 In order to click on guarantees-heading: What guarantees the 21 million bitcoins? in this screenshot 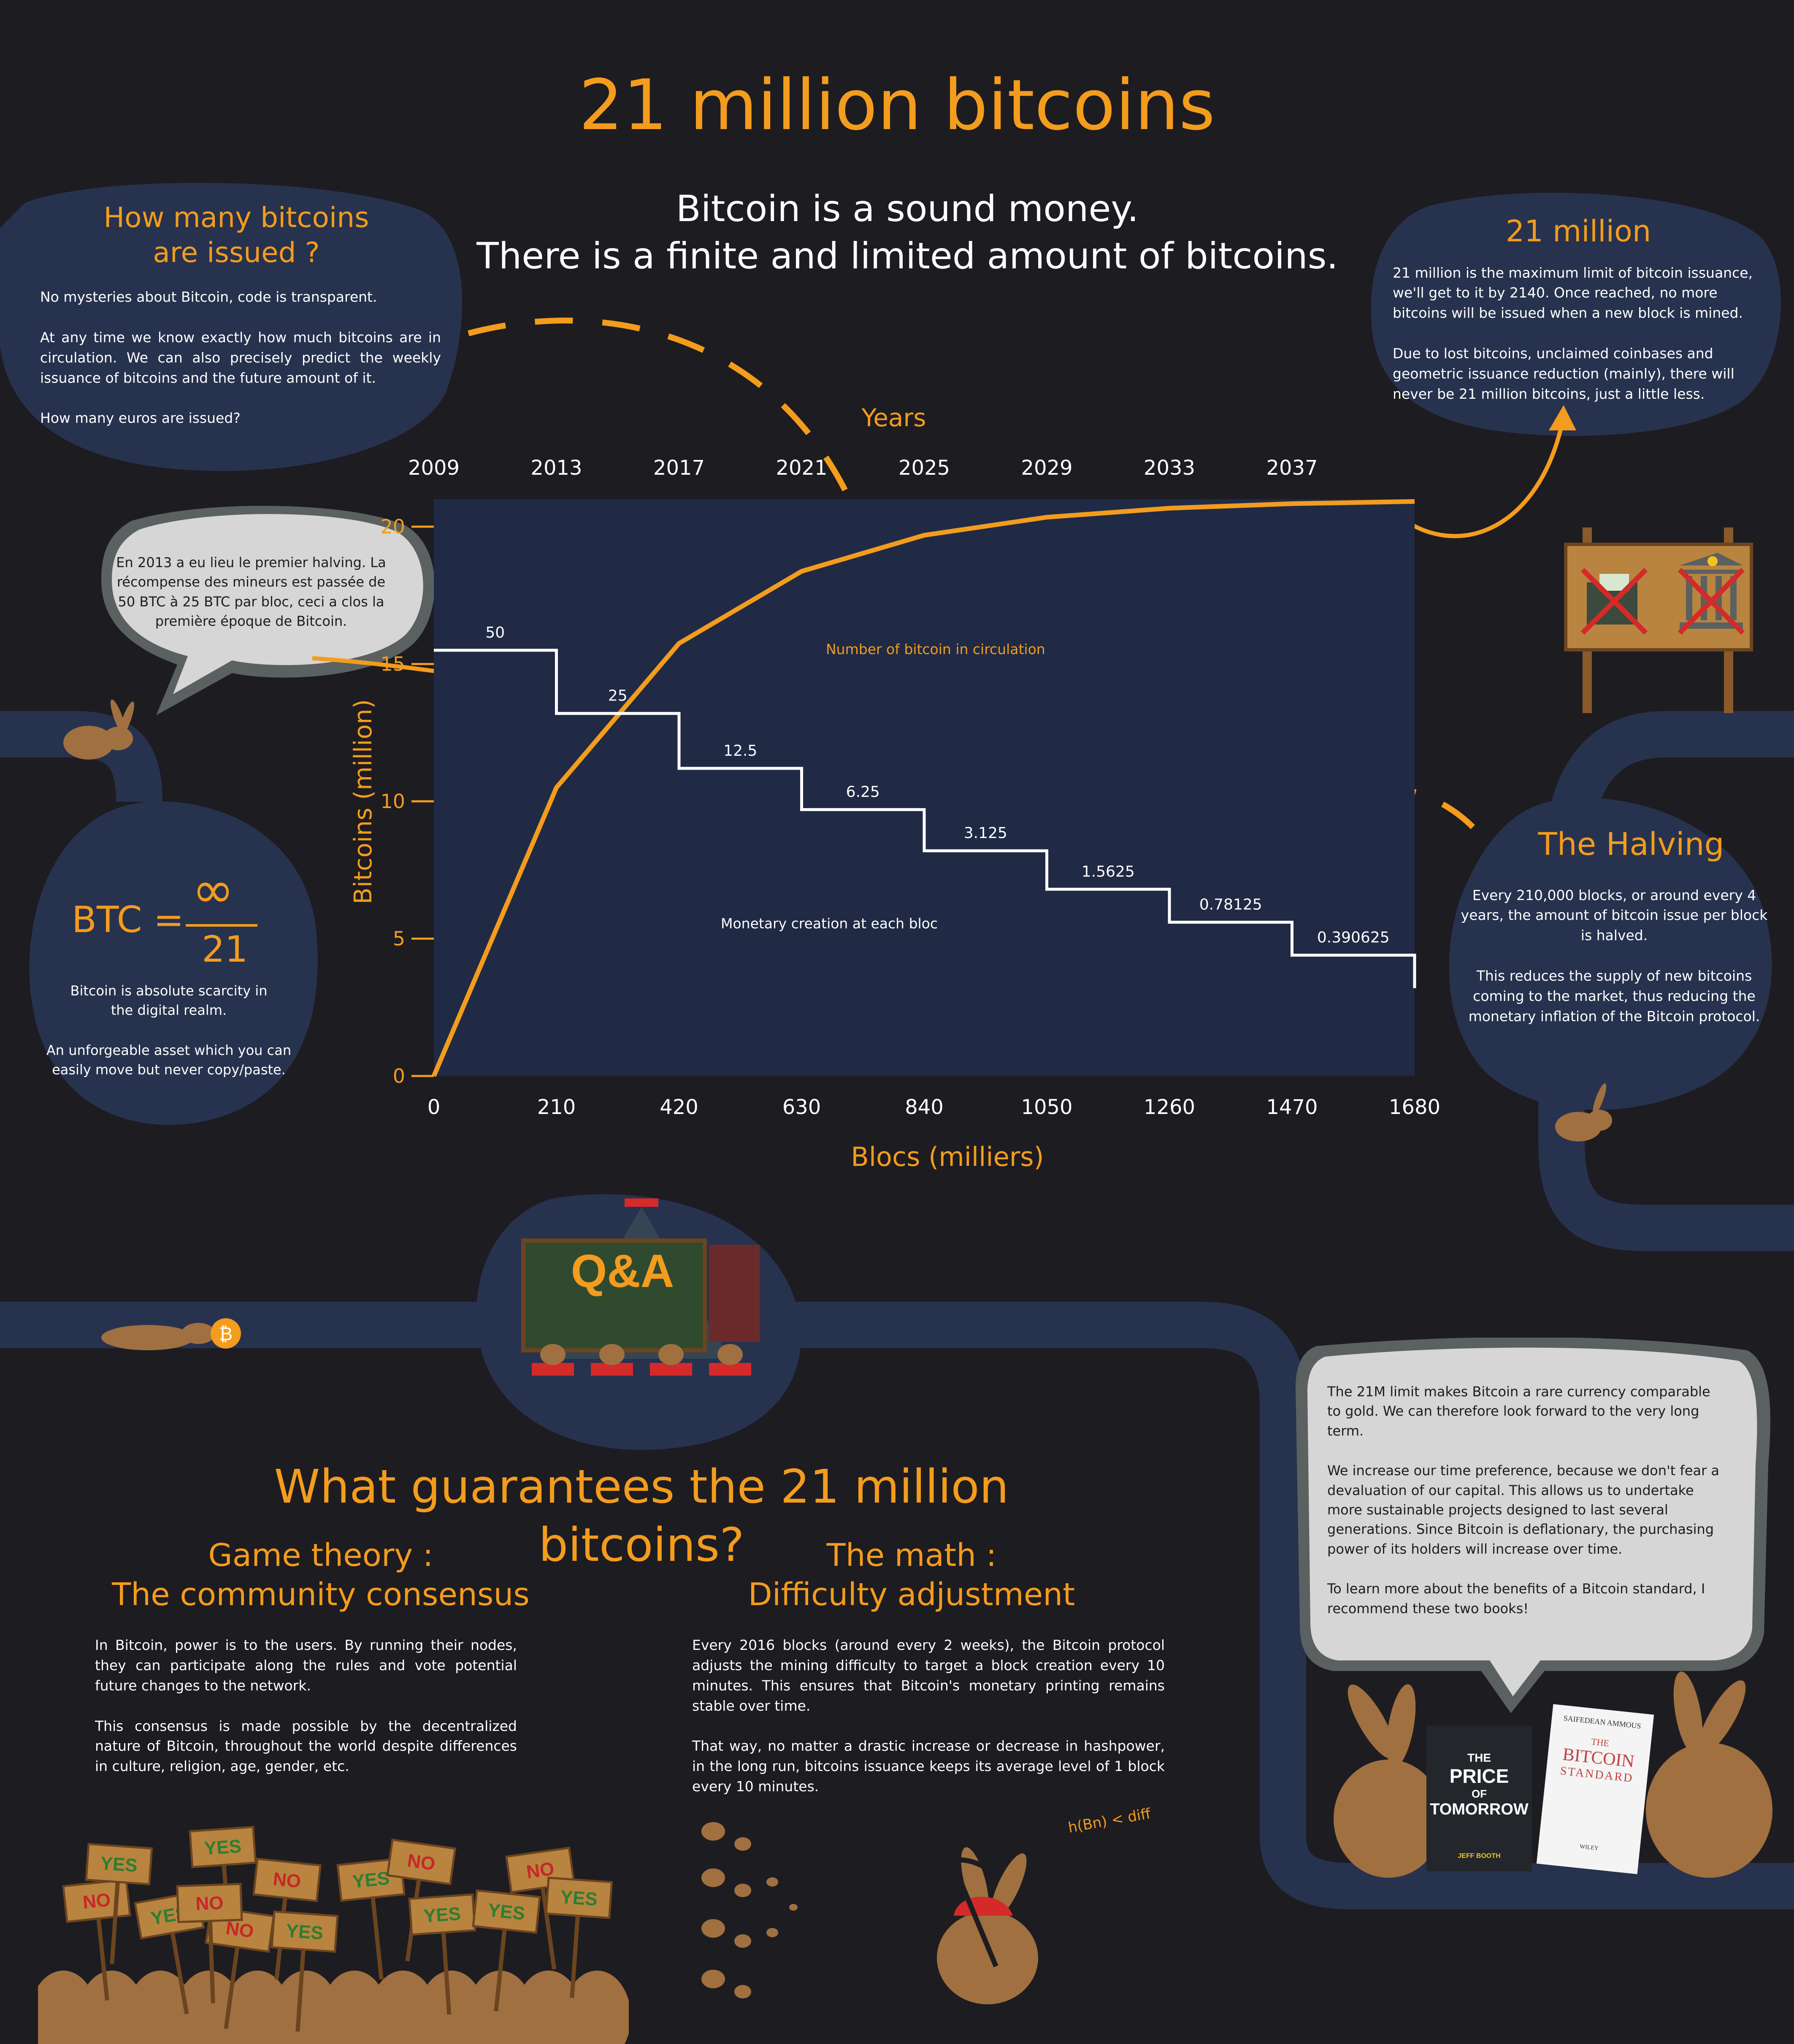, I will do `click(641, 1516)`.